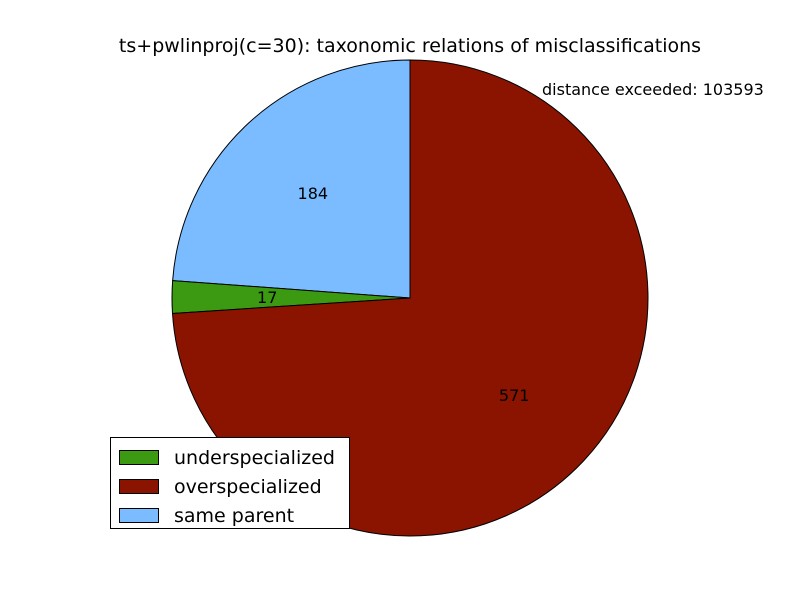  I want to click on legend-swatch-underspecialized, so click(139, 457).